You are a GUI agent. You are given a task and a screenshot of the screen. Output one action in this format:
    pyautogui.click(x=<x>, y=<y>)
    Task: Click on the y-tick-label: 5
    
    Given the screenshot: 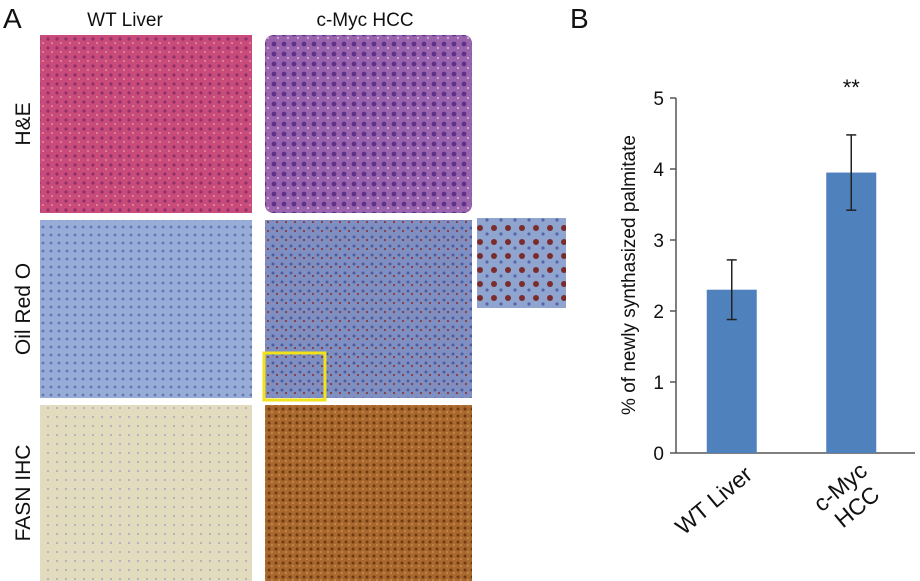 What is the action you would take?
    pyautogui.click(x=658, y=99)
    